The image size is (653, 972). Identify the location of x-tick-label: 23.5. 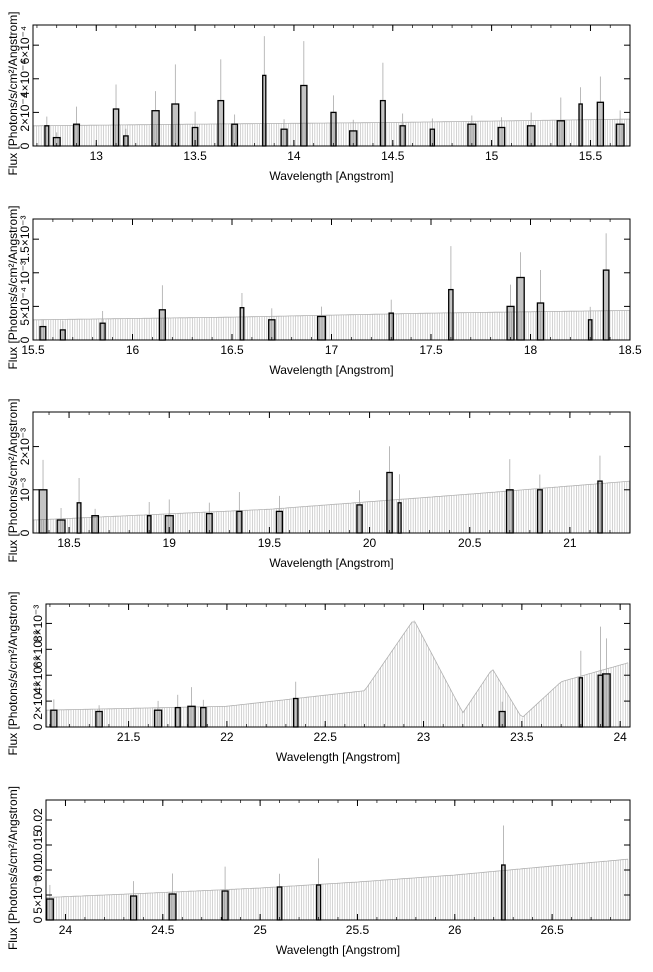
(522, 737).